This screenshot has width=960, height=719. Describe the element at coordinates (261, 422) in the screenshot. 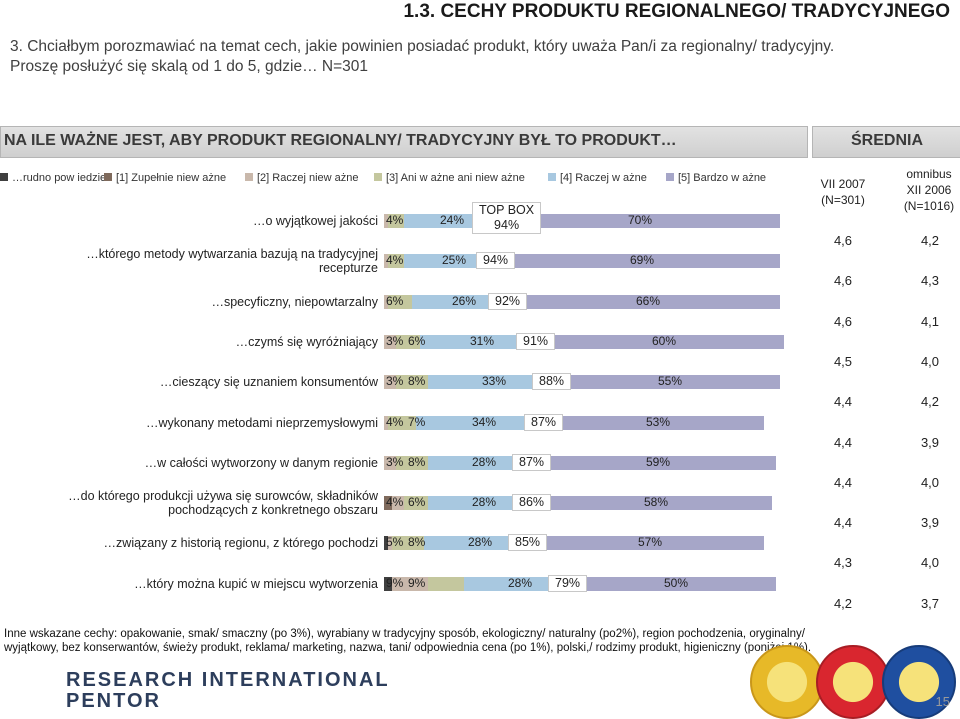

I see `row-label-5-line-0: …wykonany metodami nieprzemysłowymi` at that location.